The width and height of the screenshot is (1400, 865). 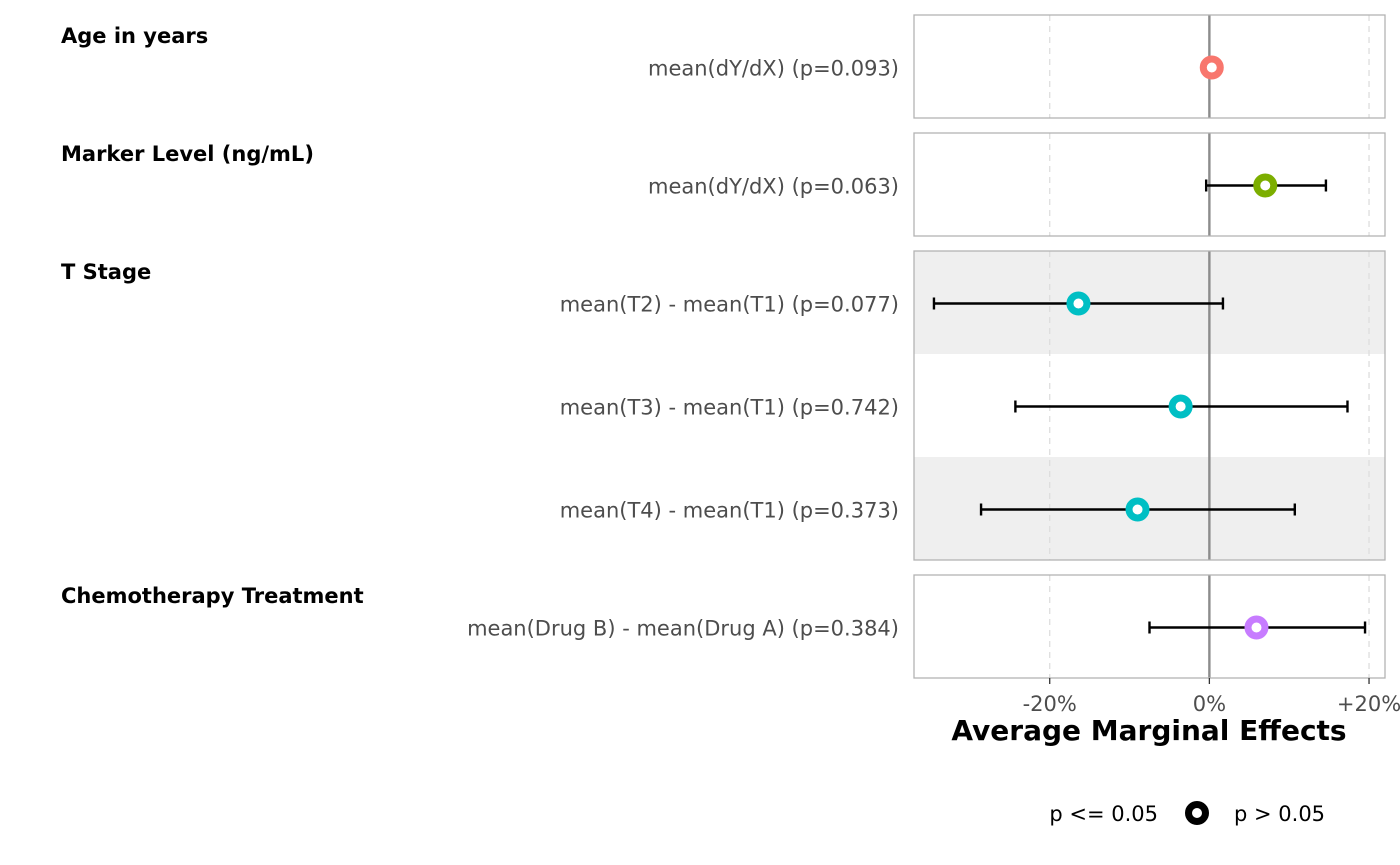 What do you see at coordinates (212, 596) in the screenshot?
I see `group-label: Chemotherapy Treatment` at bounding box center [212, 596].